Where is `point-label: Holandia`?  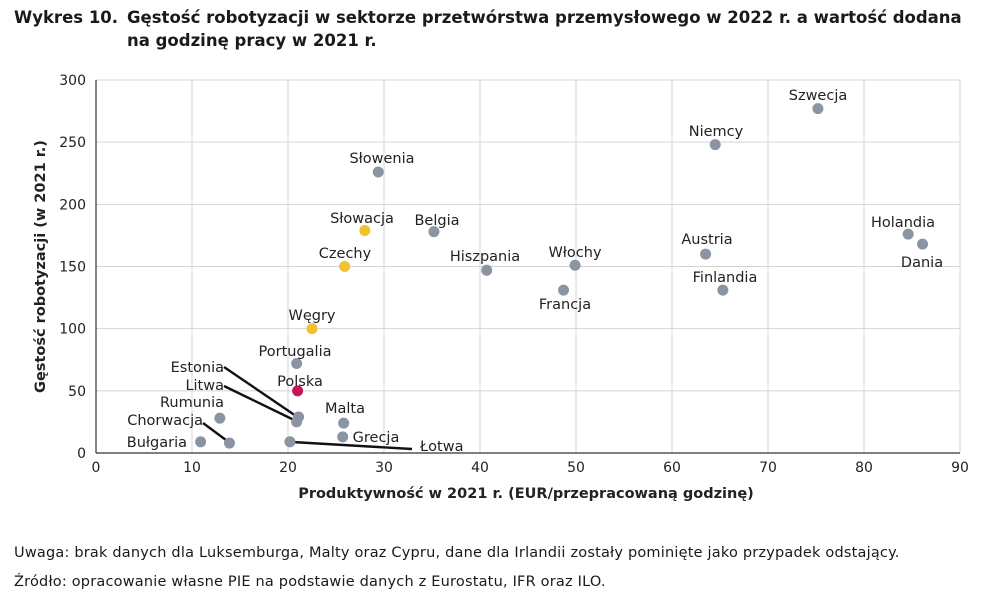 point-label: Holandia is located at coordinates (903, 223).